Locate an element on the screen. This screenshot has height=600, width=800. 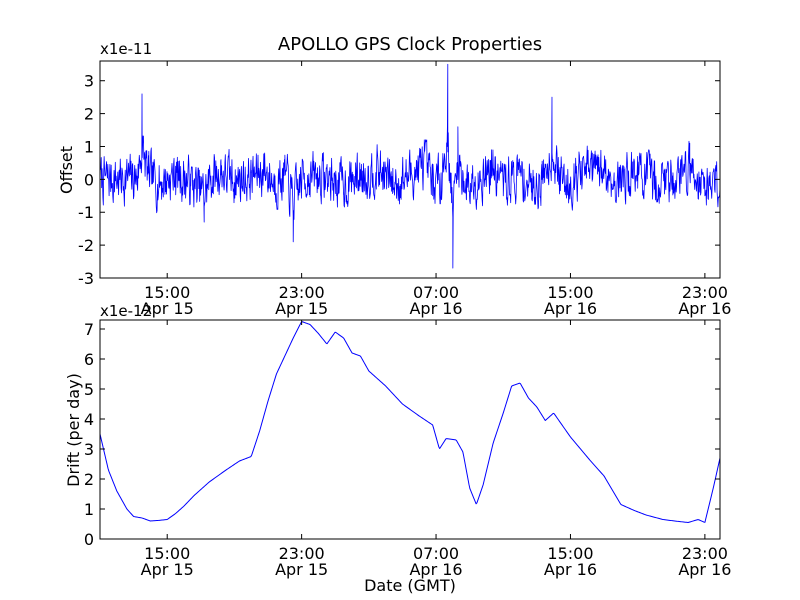
offset-panel-ytick-label: 2 is located at coordinates (89, 114).